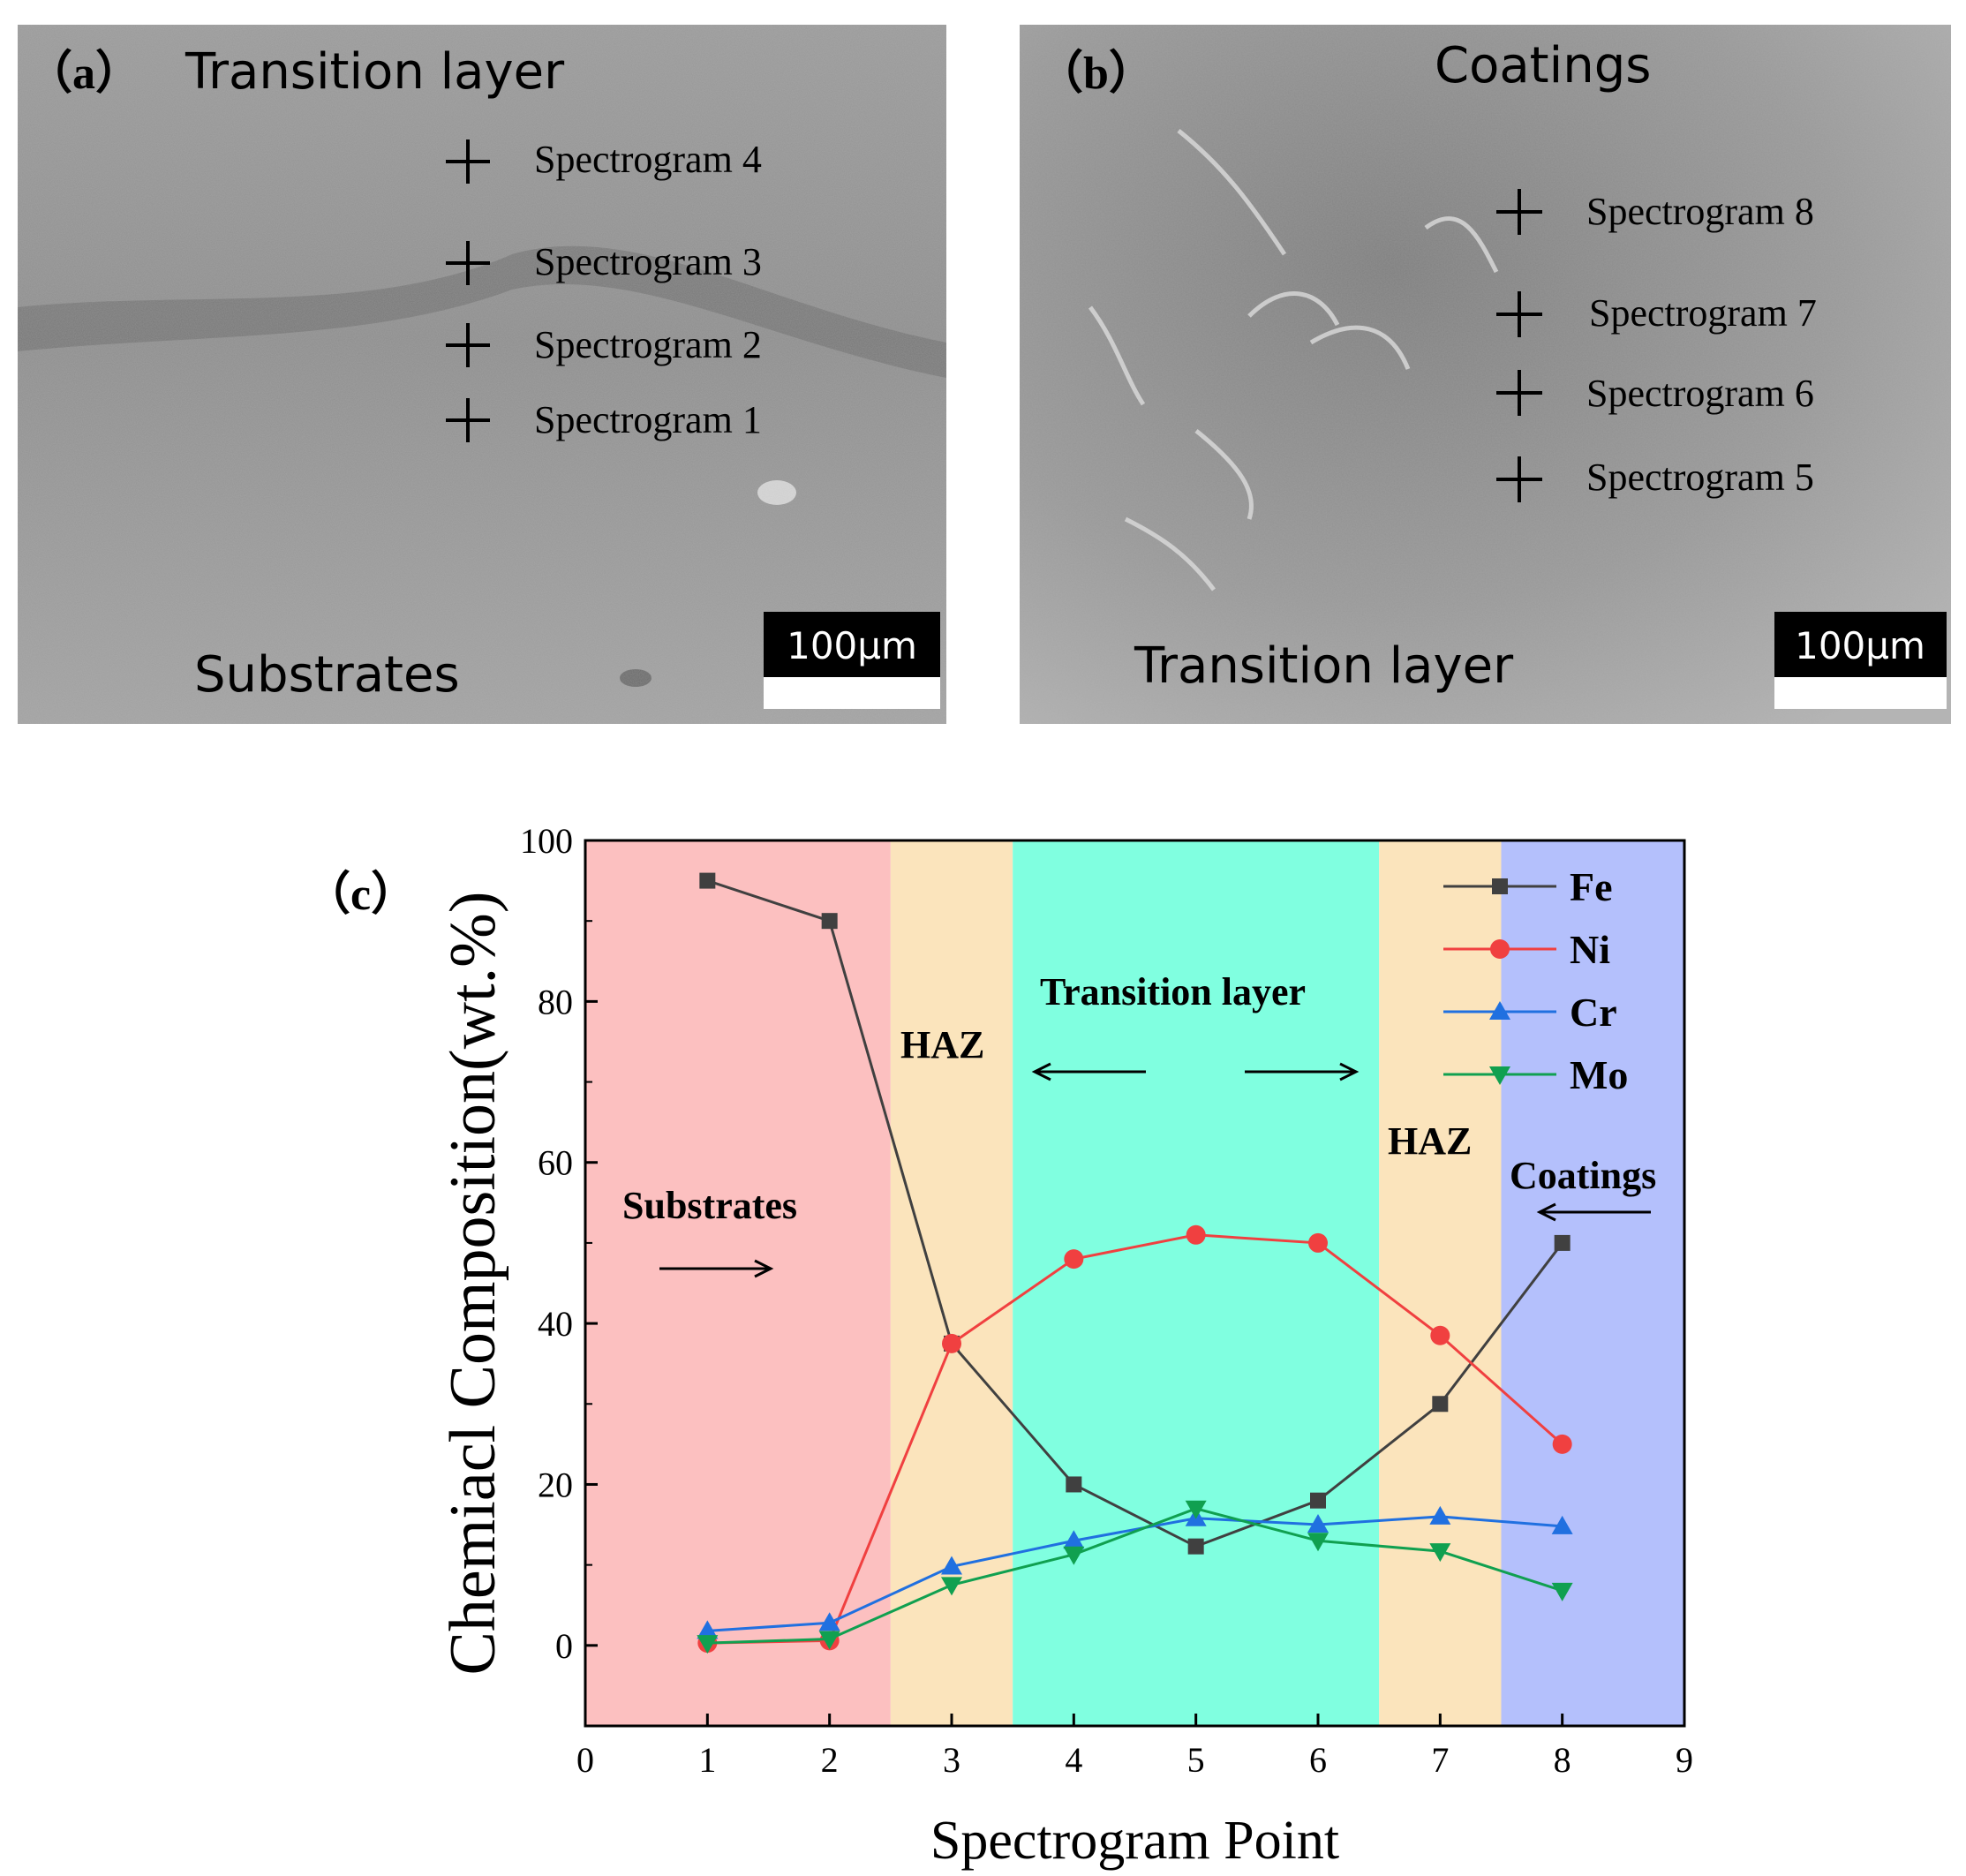  Describe the element at coordinates (1700, 478) in the screenshot. I see `spectrogram-5-label: Spectrogram 5` at that location.